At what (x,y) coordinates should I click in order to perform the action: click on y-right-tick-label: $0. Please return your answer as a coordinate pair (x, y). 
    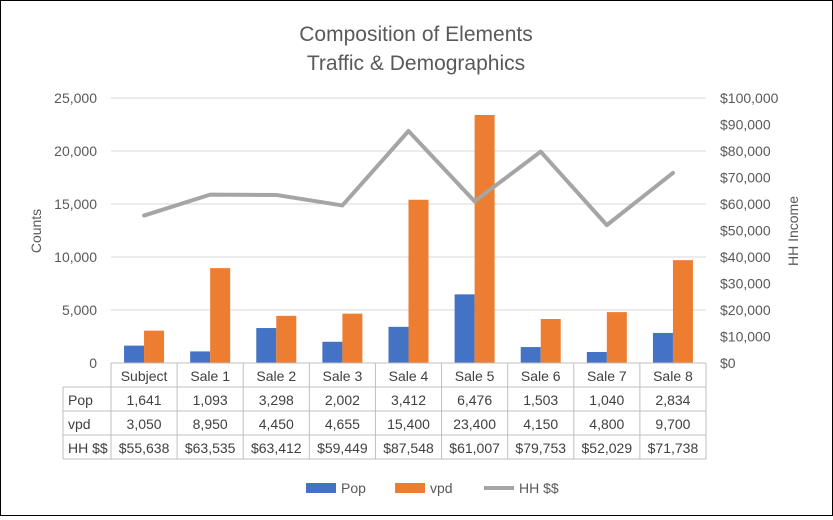
    Looking at the image, I should click on (728, 363).